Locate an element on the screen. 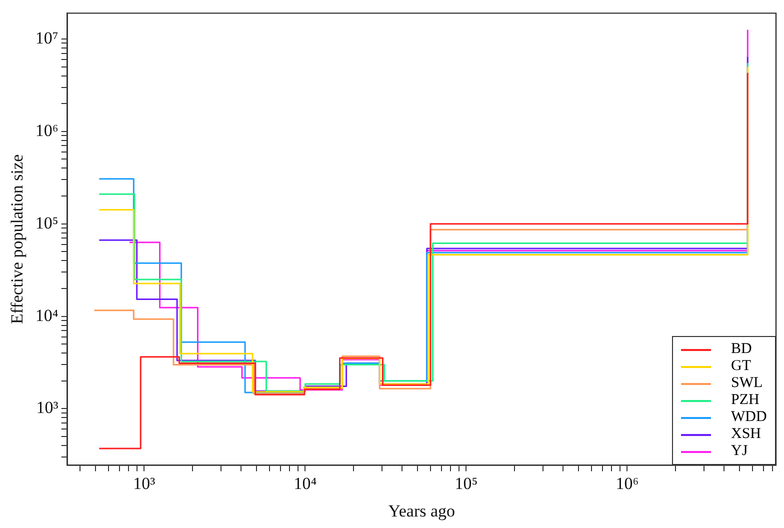 Image resolution: width=784 pixels, height=528 pixels. y-tick-label: 10⁷ is located at coordinates (46, 38).